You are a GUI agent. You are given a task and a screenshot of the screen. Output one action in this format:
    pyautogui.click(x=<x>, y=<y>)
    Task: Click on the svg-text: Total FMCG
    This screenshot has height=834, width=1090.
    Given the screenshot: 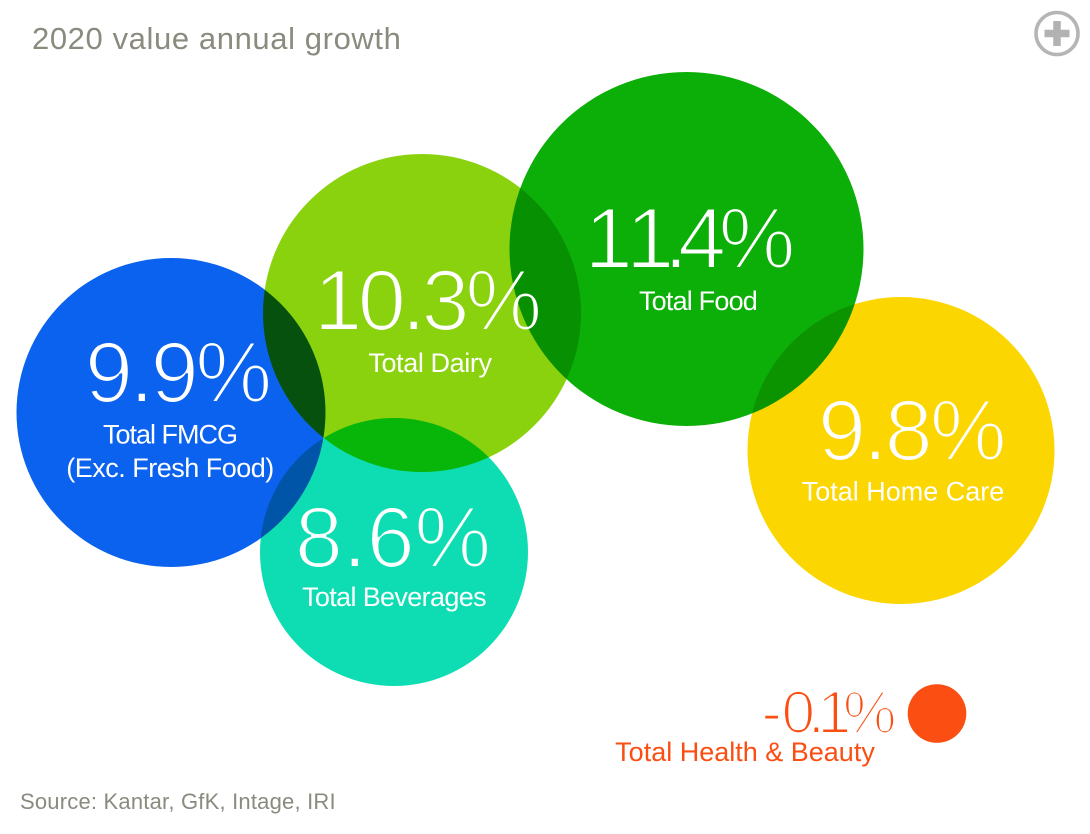 What is the action you would take?
    pyautogui.click(x=170, y=435)
    